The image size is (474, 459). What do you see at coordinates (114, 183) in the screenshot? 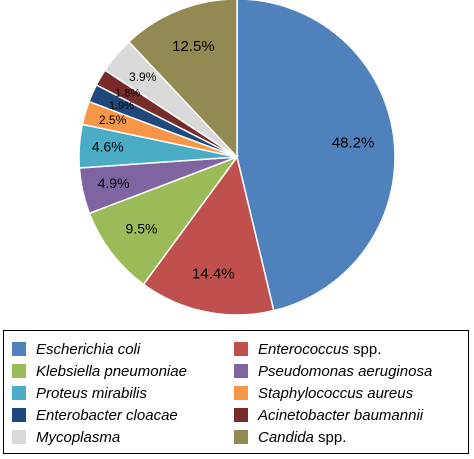
I see `slice-percent-label: 4.9%` at bounding box center [114, 183].